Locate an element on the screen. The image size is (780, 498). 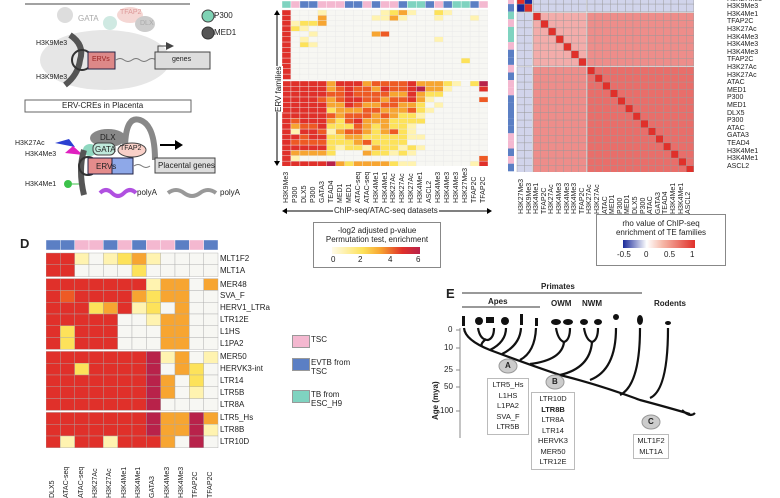
row-group-swatch is located at coordinates (511, 23).